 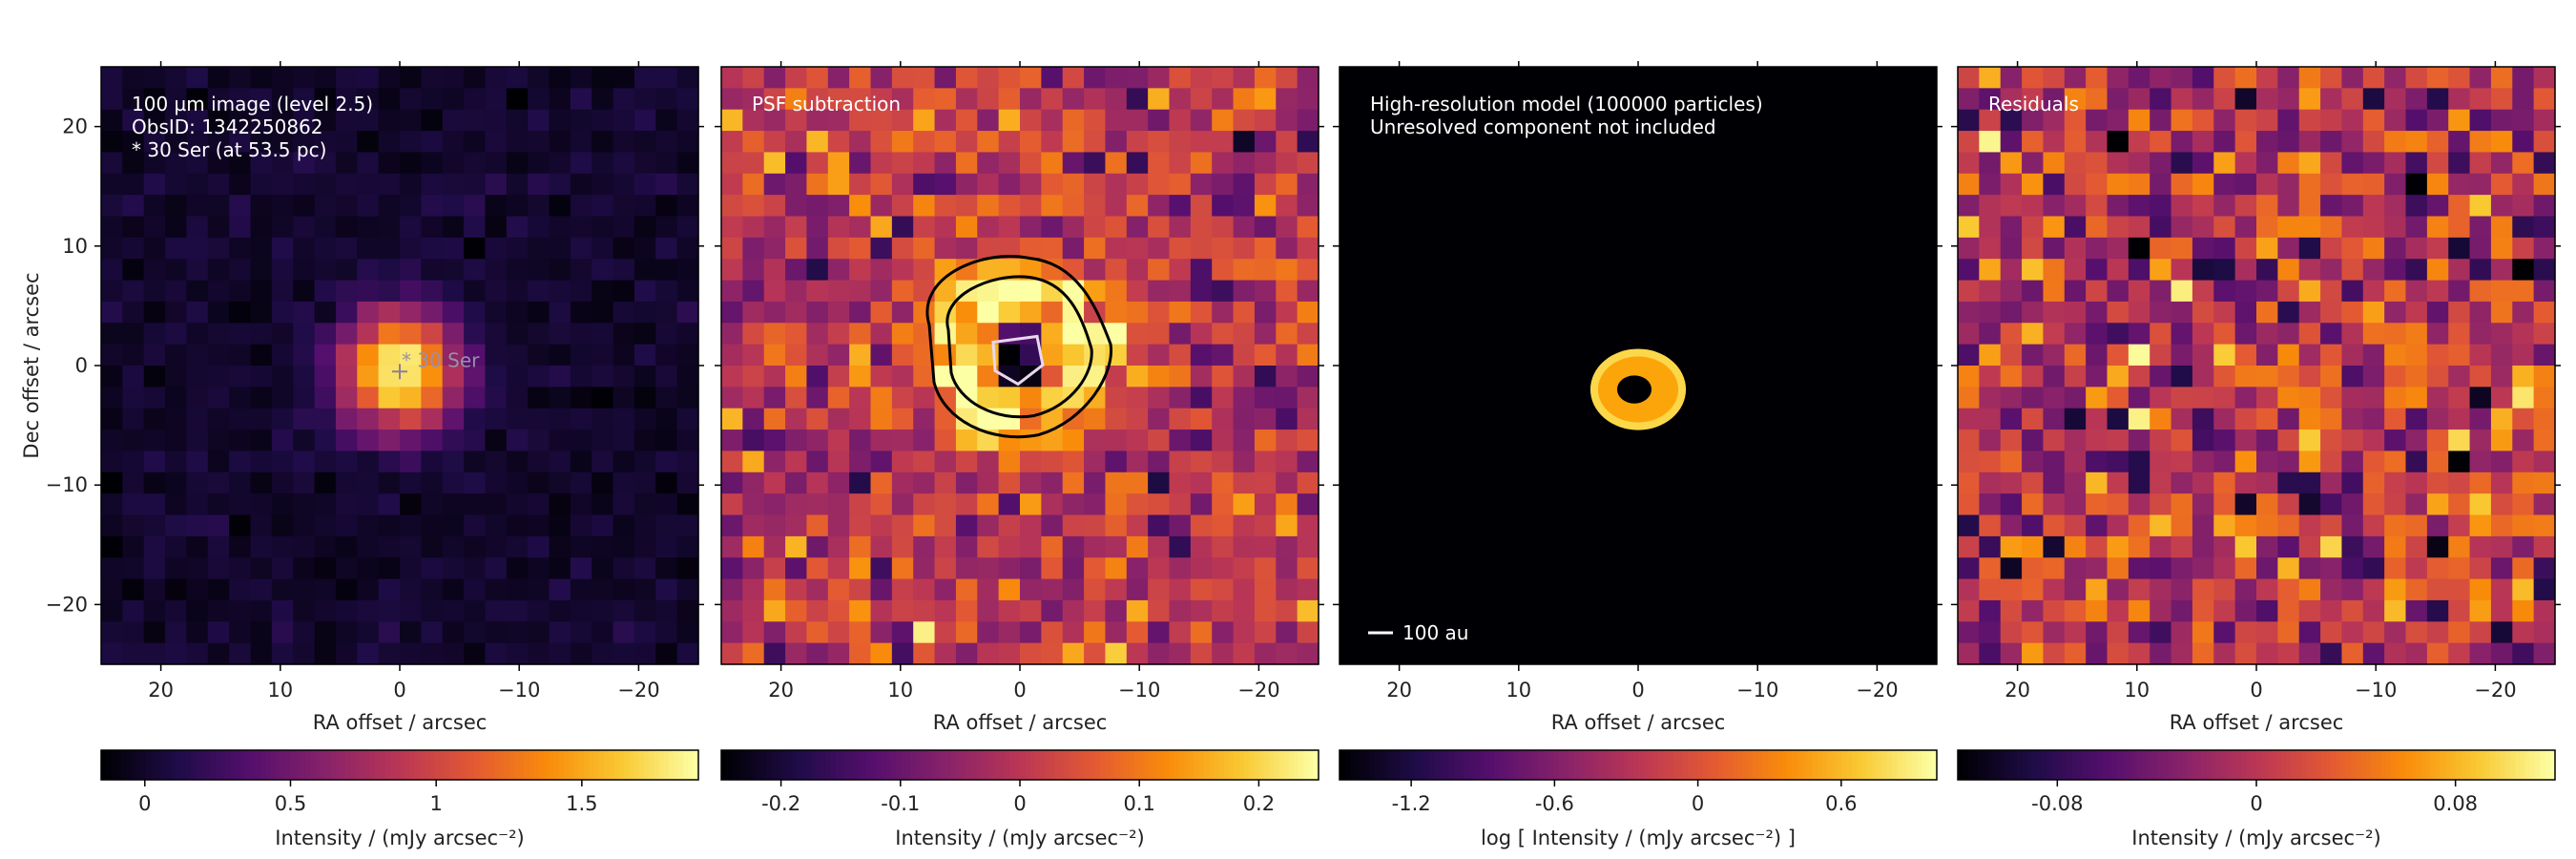 I want to click on y-tick-label: 0, so click(x=81, y=365).